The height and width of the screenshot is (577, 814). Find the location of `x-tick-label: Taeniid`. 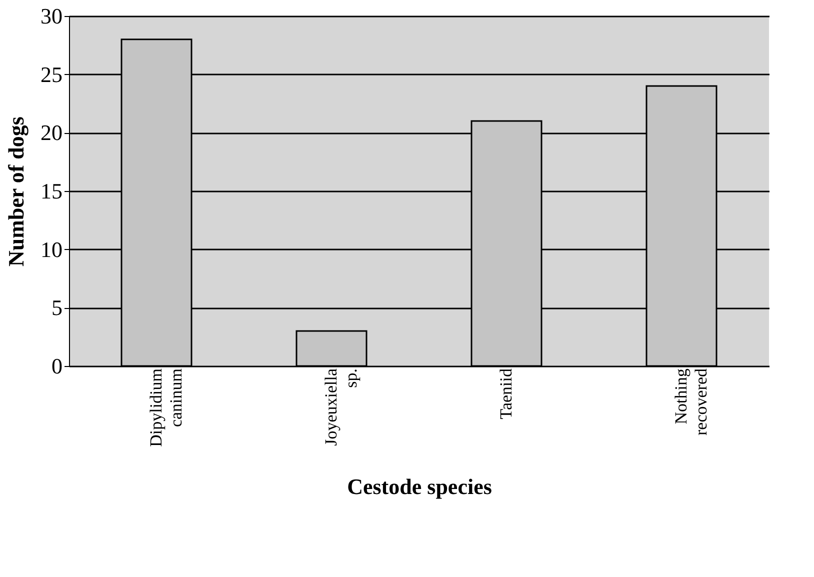

x-tick-label: Taeniid is located at coordinates (506, 394).